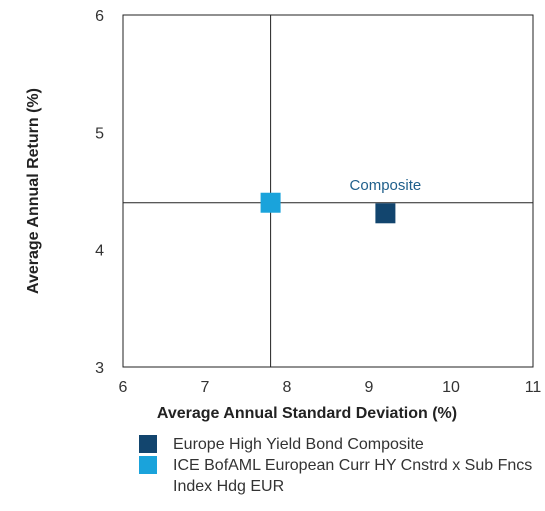  Describe the element at coordinates (533, 387) in the screenshot. I see `x-tick-label: 11` at that location.